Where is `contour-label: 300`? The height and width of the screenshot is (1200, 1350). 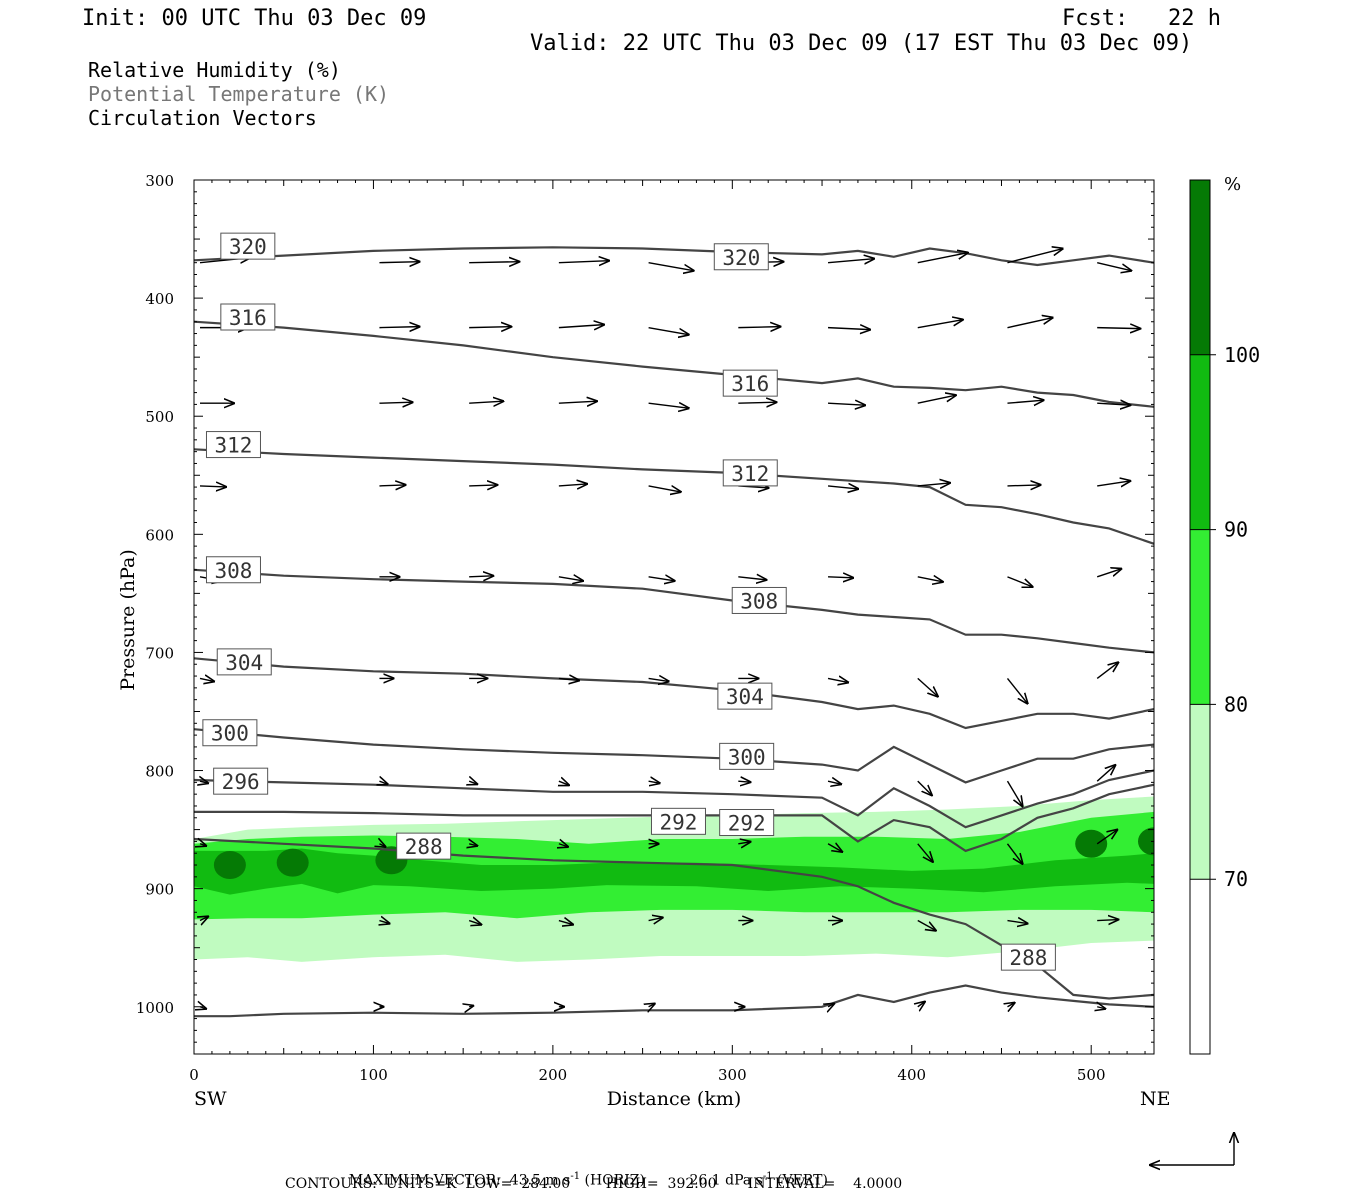 contour-label: 300 is located at coordinates (230, 733).